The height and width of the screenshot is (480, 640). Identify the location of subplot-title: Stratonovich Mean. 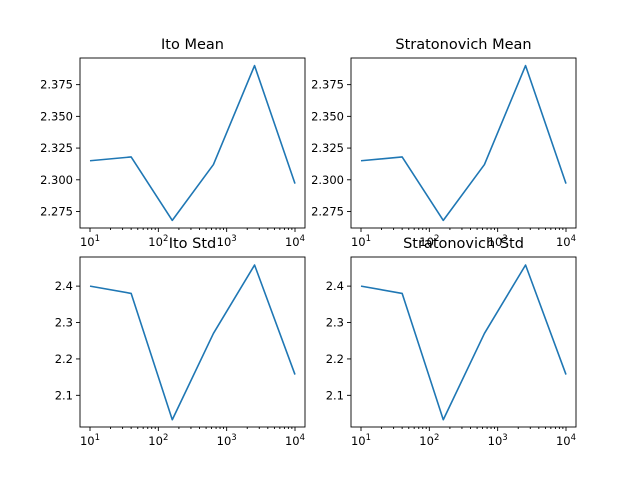
(463, 45).